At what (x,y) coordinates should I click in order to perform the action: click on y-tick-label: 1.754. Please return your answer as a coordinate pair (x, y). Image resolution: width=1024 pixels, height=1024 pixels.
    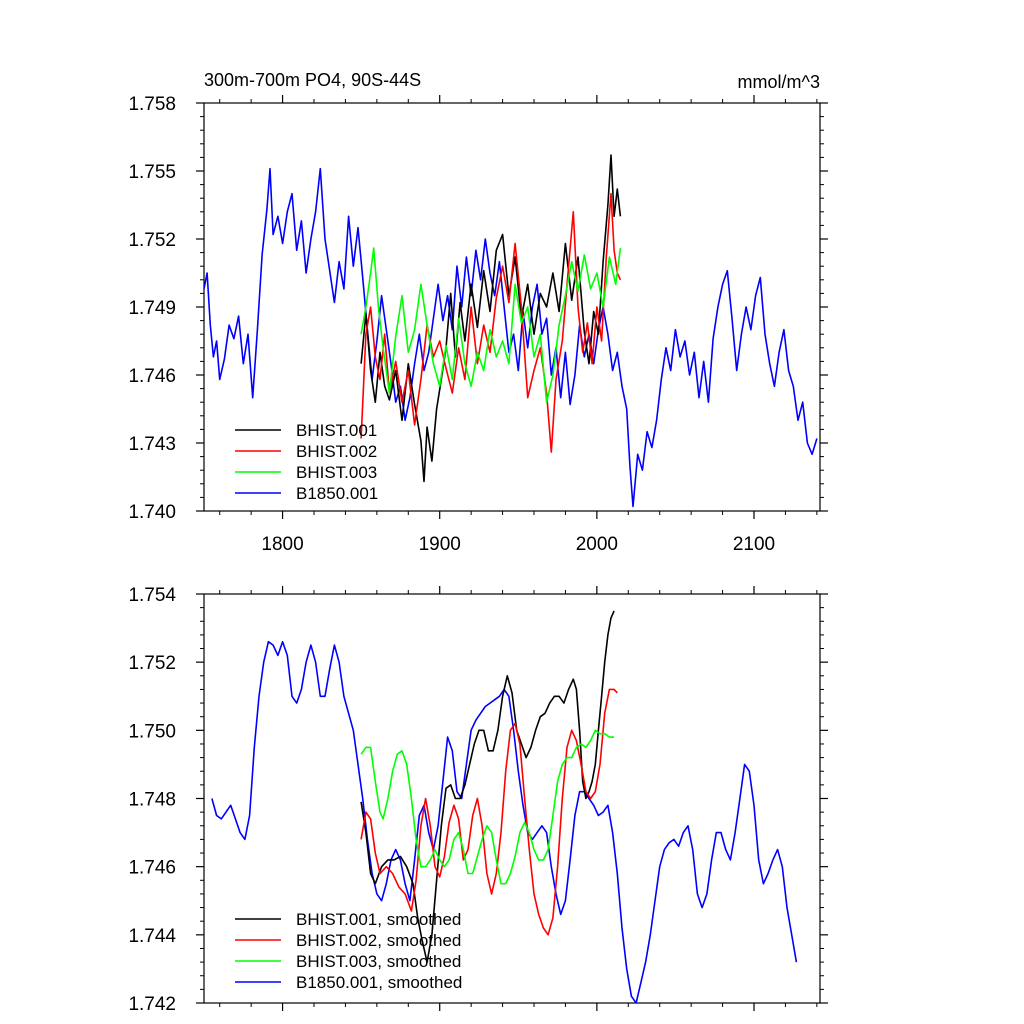
    Looking at the image, I should click on (152, 595).